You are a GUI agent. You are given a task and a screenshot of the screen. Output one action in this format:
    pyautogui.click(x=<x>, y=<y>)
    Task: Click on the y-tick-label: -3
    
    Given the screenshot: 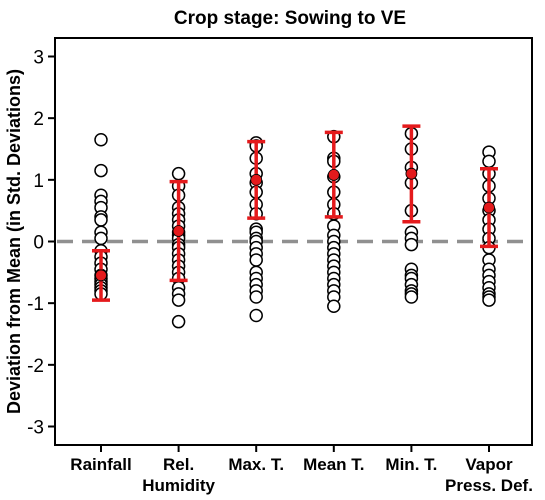 What is the action you would take?
    pyautogui.click(x=35, y=428)
    